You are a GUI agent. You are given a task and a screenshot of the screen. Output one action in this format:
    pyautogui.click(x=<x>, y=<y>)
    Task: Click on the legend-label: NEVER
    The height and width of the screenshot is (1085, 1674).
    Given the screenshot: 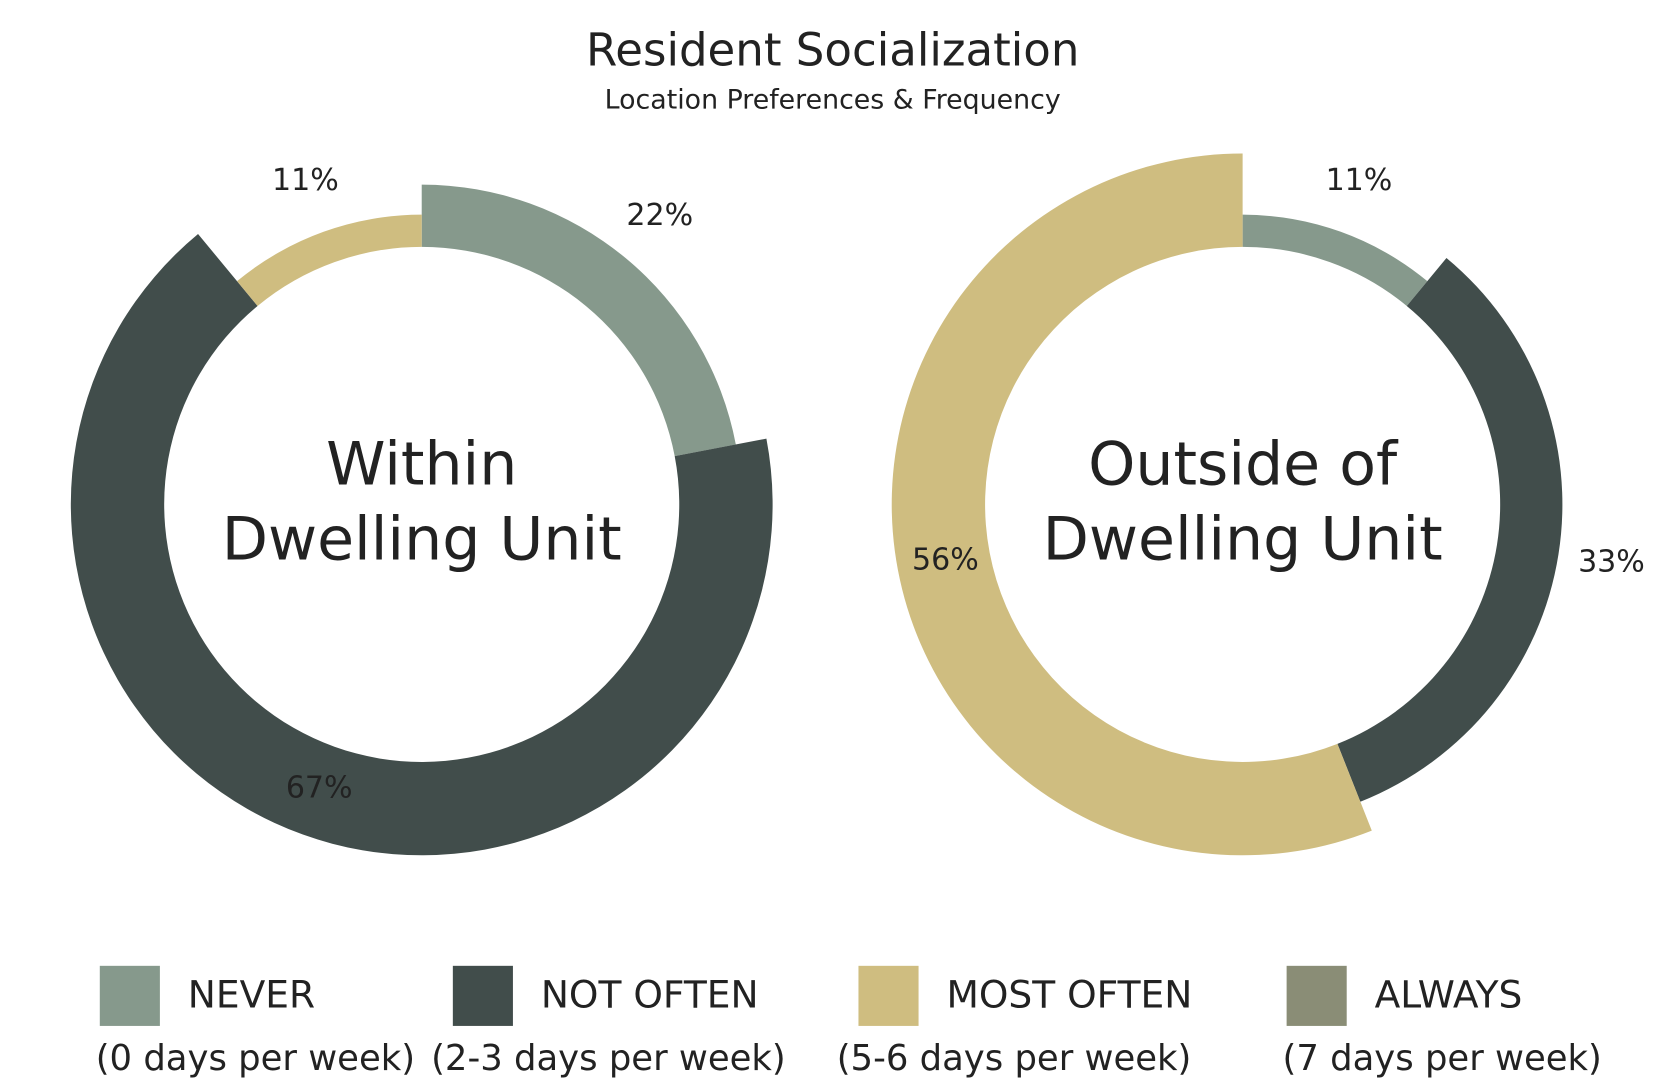 What is the action you would take?
    pyautogui.click(x=251, y=994)
    